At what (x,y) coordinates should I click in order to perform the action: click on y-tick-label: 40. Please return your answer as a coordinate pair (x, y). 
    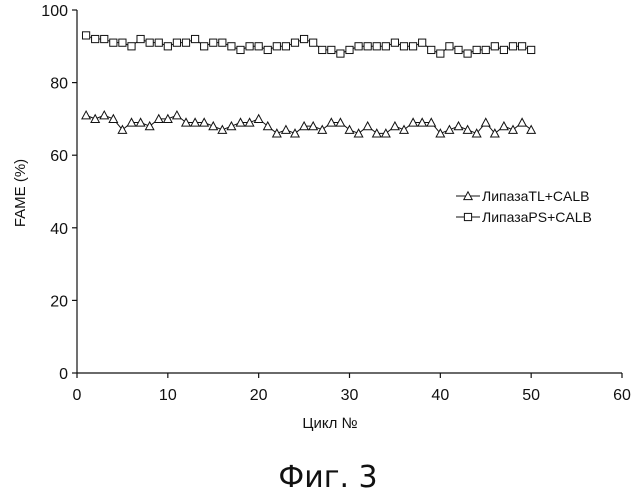
    Looking at the image, I should click on (59, 229).